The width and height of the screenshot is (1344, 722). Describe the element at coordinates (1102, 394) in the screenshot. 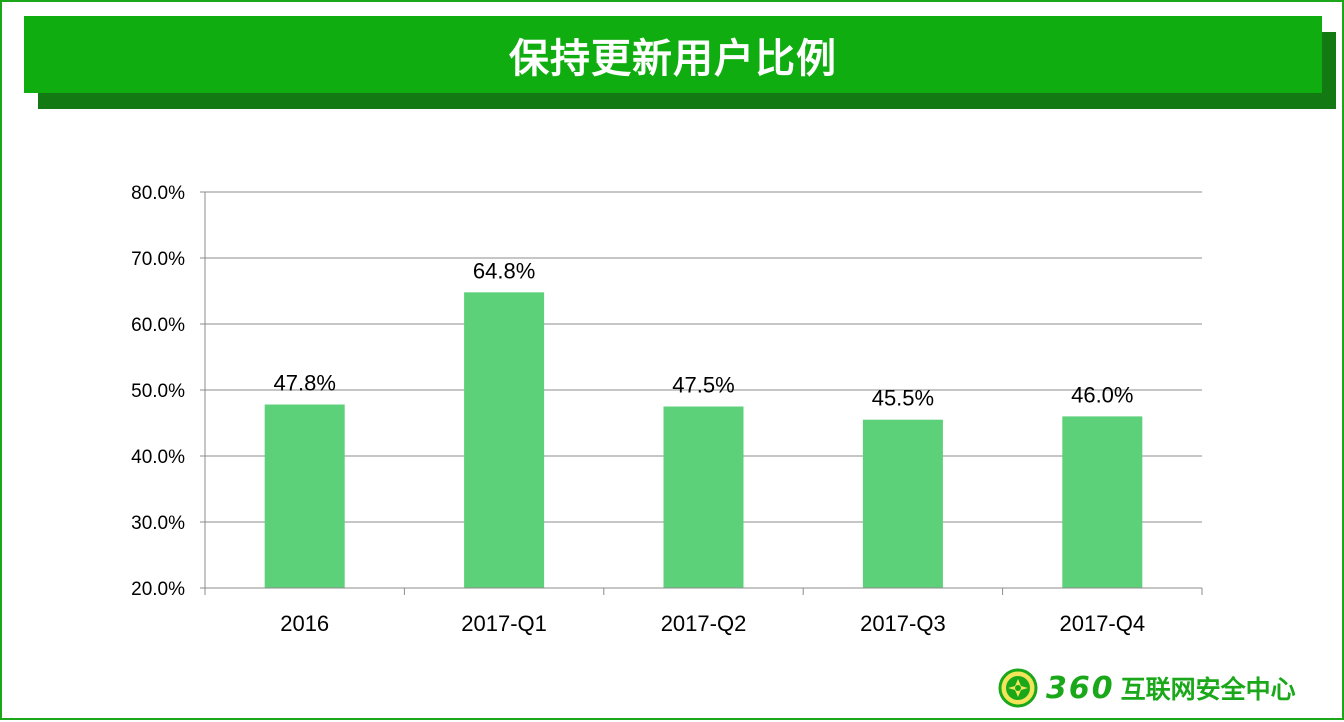

I see `data-label: 46.0%` at that location.